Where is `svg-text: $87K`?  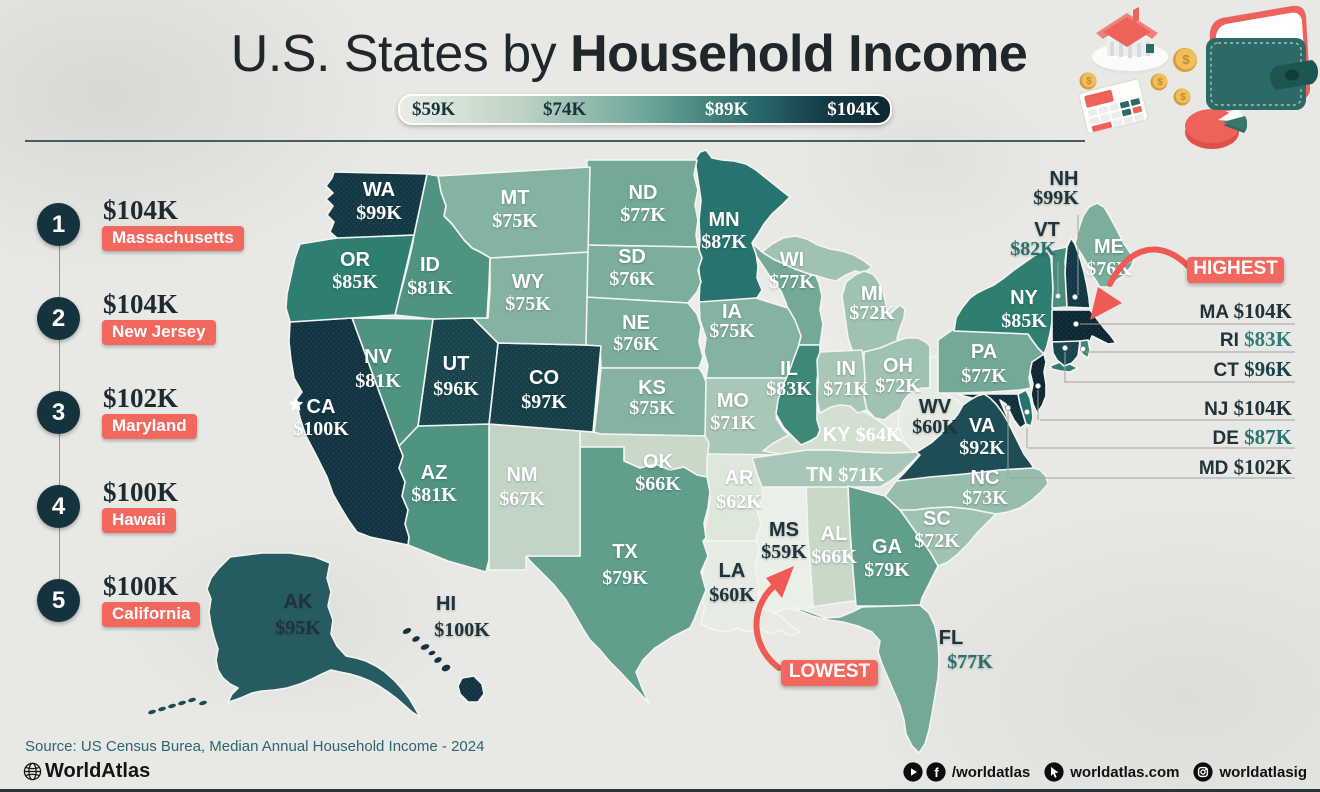 svg-text: $87K is located at coordinates (724, 242).